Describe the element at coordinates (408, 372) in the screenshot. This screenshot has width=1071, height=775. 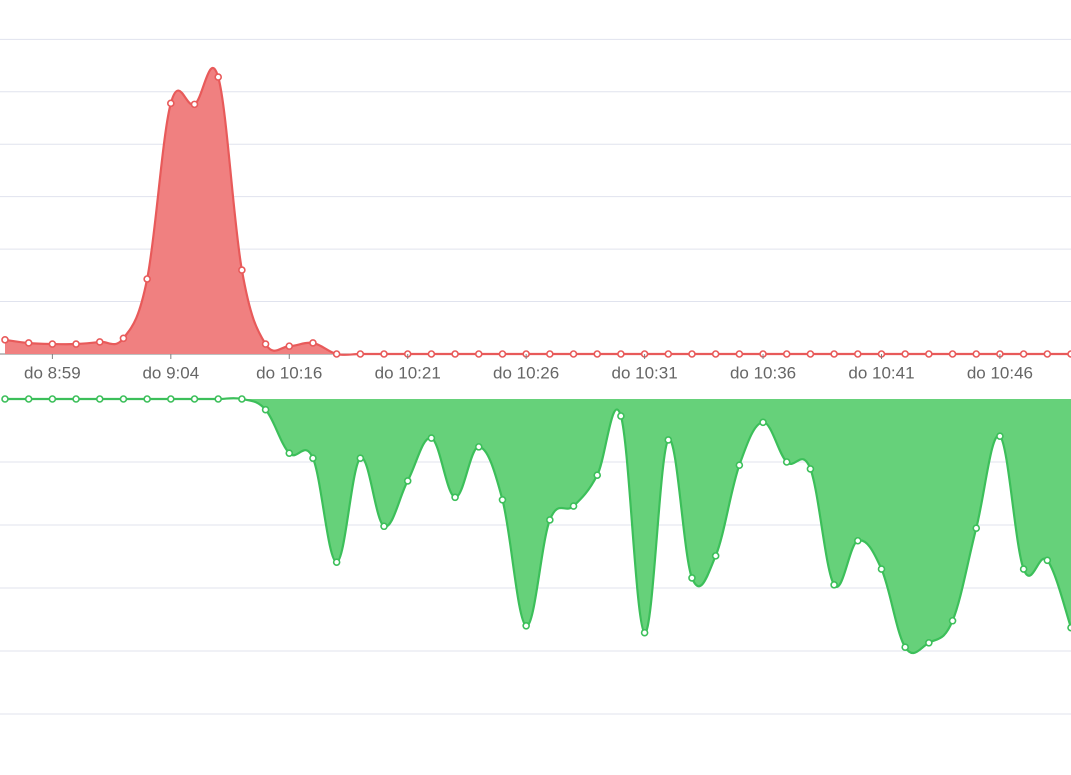
I see `x-tick-label: do 10:21` at that location.